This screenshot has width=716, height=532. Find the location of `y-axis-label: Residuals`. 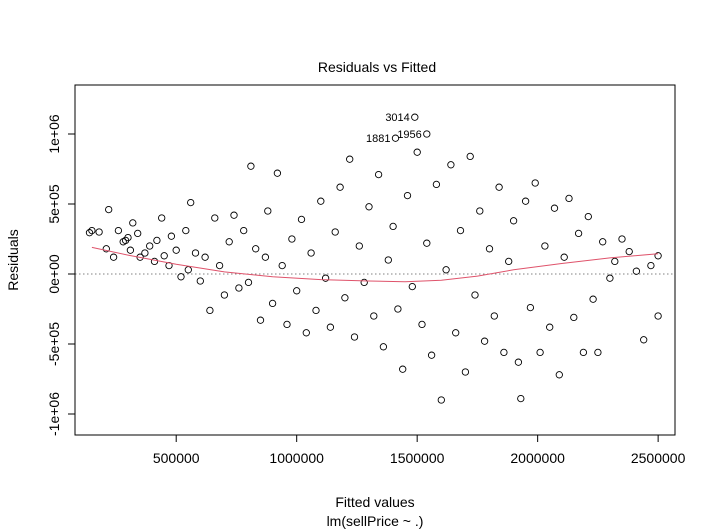

y-axis-label: Residuals is located at coordinates (13, 259).